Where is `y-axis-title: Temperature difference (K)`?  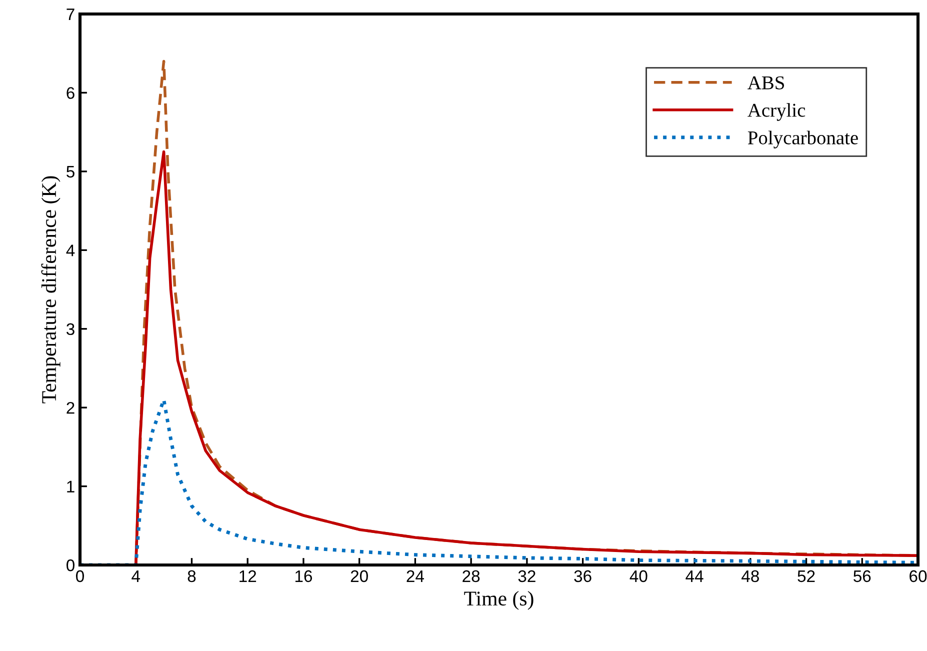
y-axis-title: Temperature difference (K) is located at coordinates (50, 290).